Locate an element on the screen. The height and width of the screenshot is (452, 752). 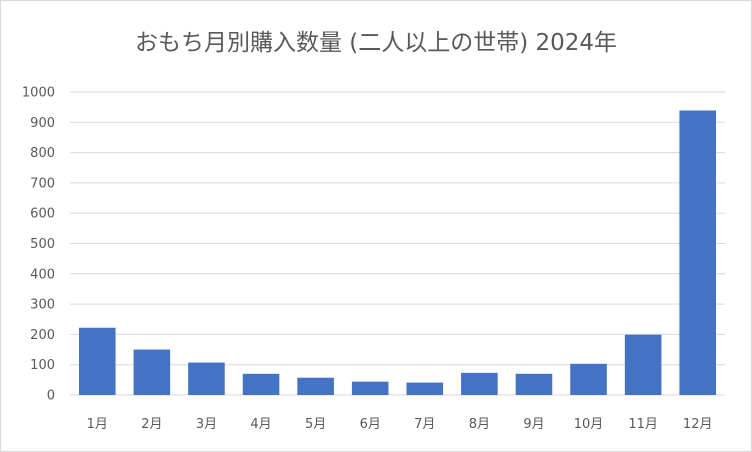
y-tick-label-800: 800 is located at coordinates (42, 153).